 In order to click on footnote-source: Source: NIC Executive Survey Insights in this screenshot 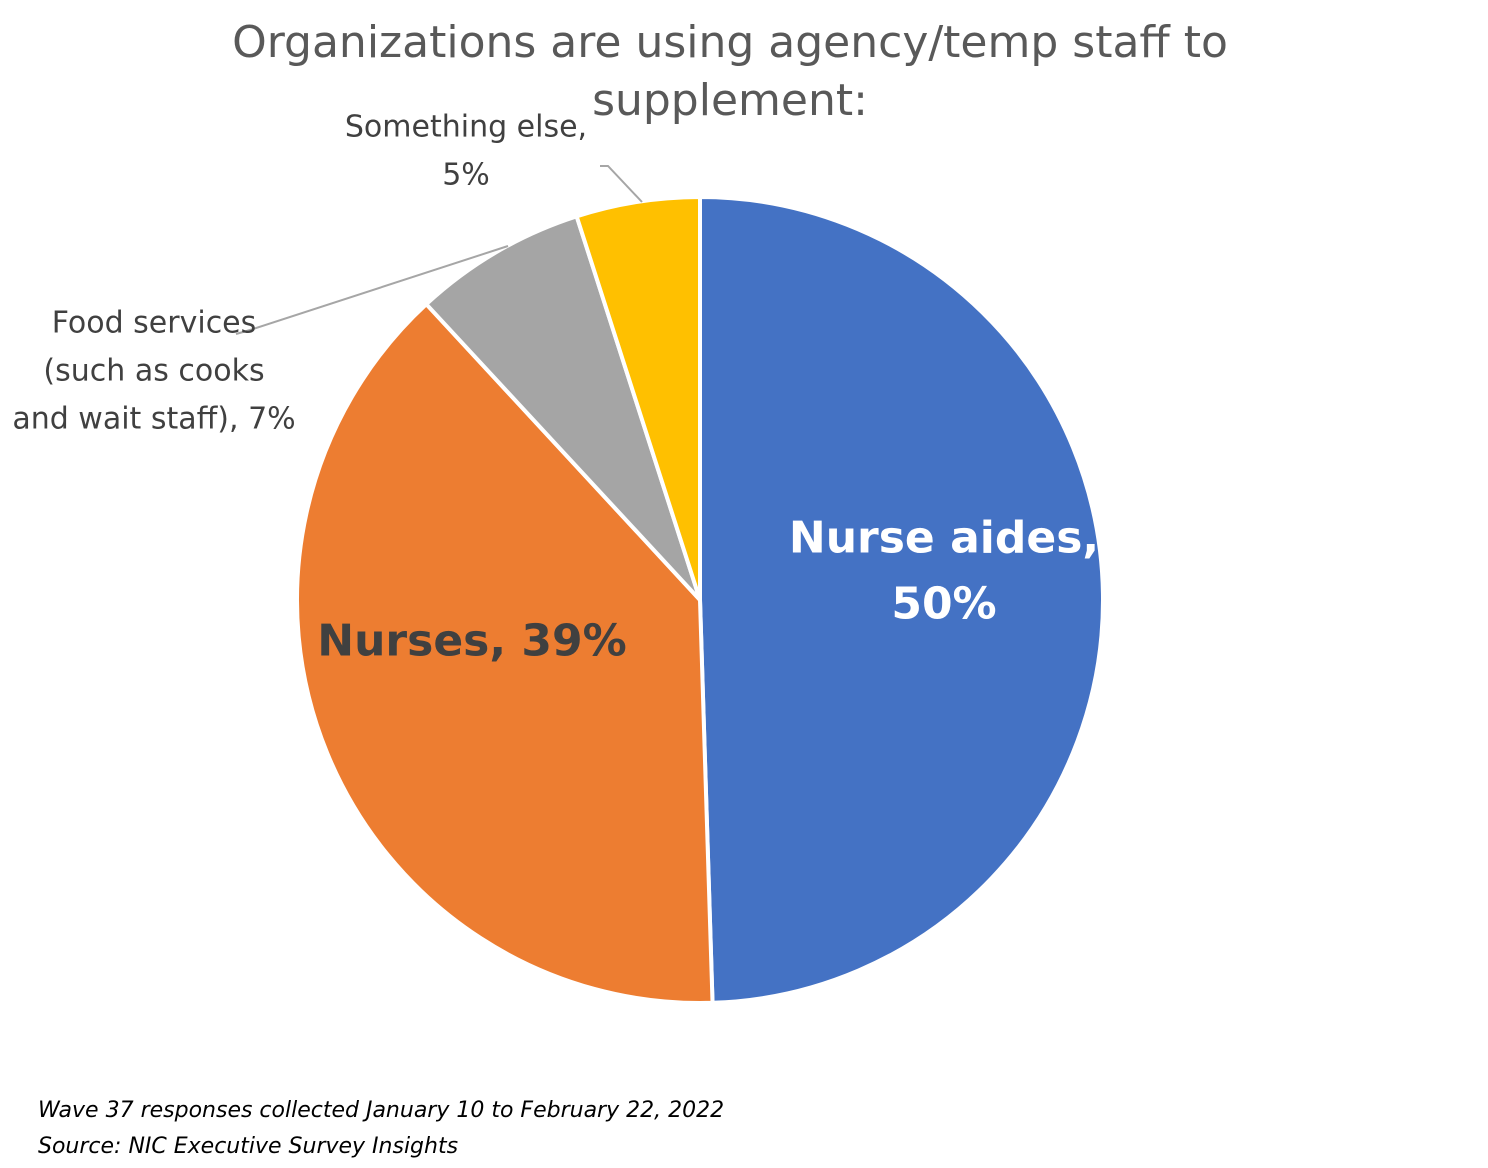, I will do `click(248, 1146)`.